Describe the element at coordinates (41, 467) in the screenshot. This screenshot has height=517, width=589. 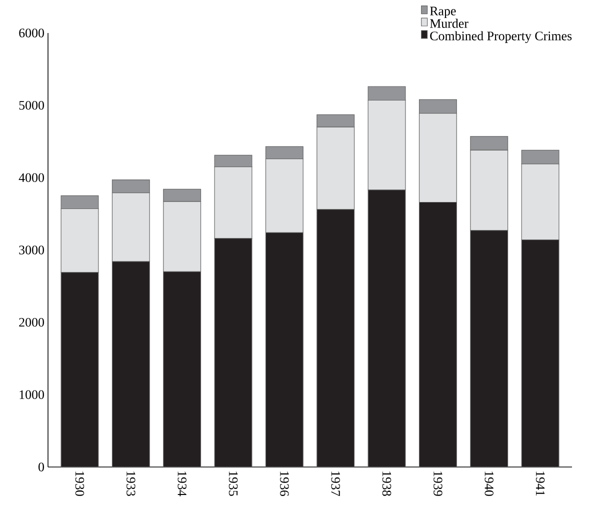
I see `y-tick-label: 0` at that location.